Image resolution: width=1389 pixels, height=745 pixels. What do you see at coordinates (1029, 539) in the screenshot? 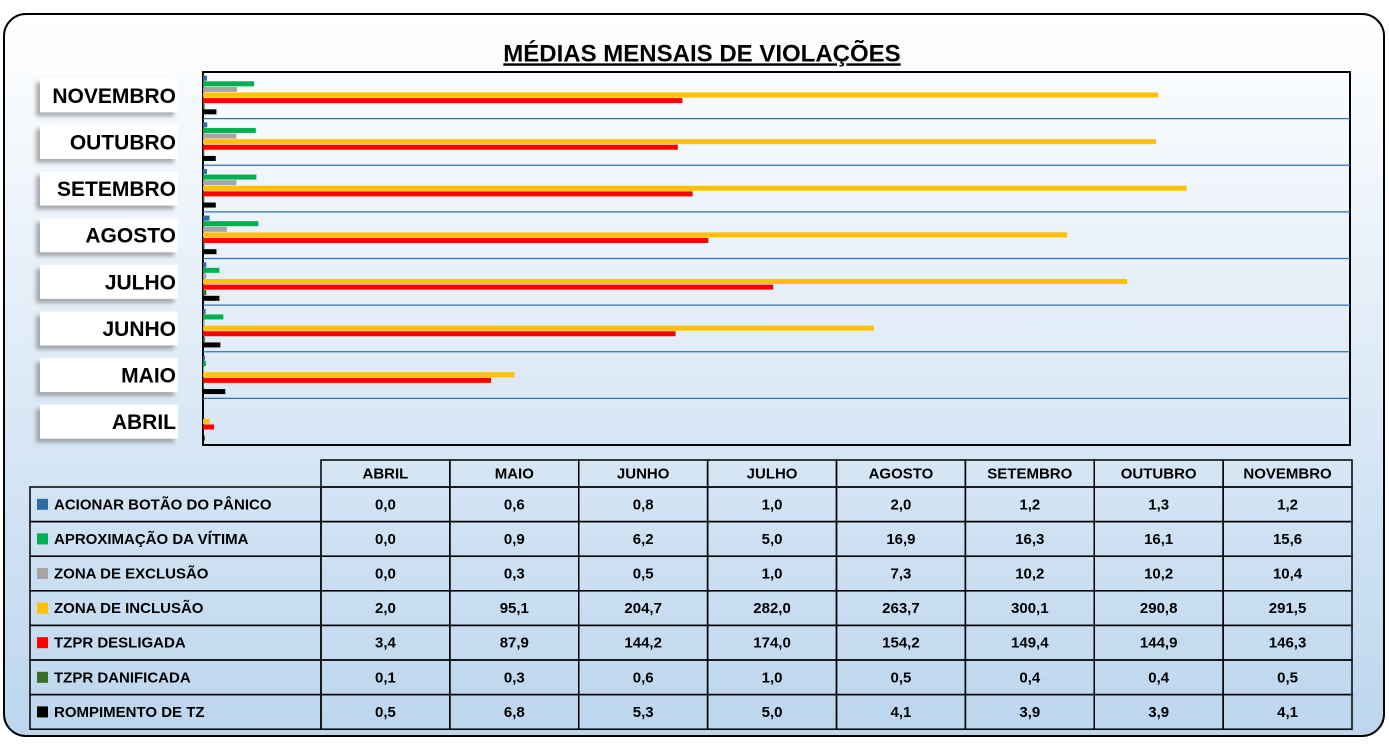
I see `table-value: 16,3` at bounding box center [1029, 539].